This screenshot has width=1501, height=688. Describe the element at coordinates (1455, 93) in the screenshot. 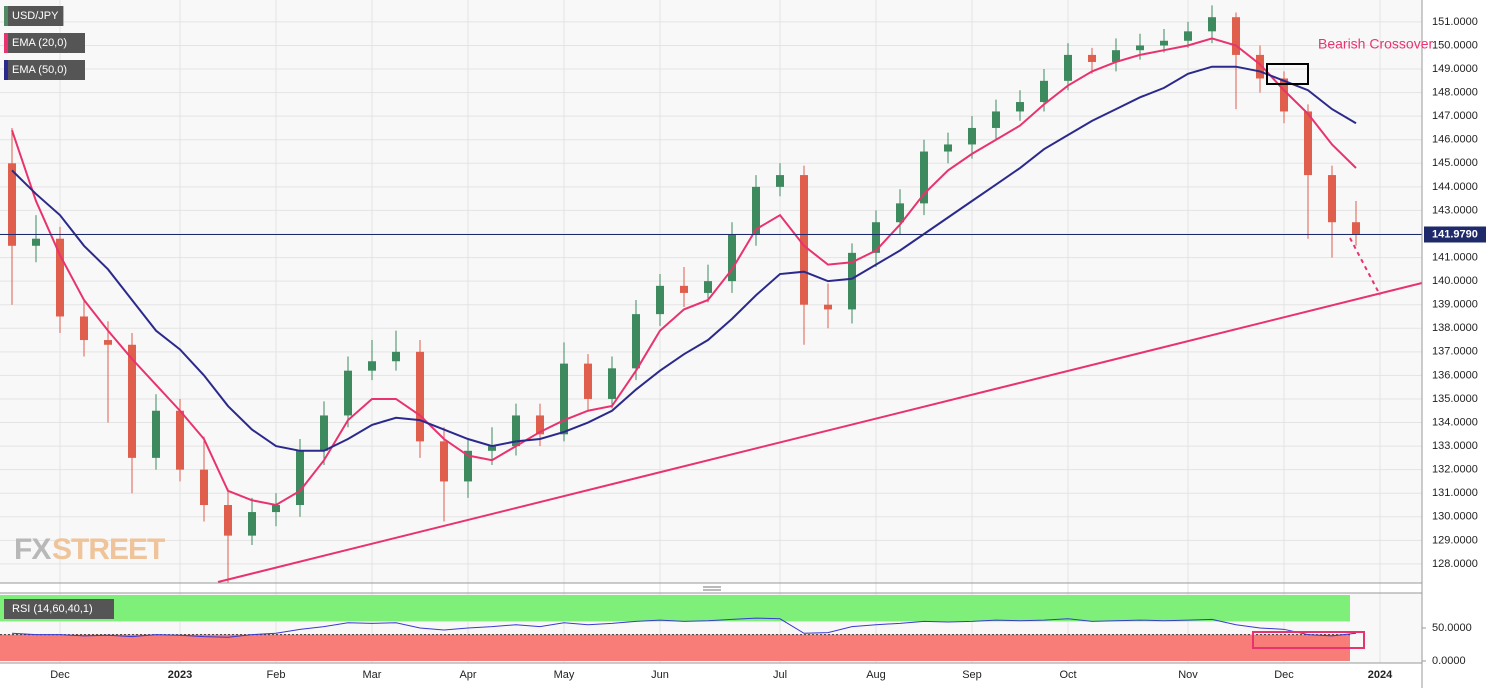

I see `y-tick-label: 148.0000` at that location.